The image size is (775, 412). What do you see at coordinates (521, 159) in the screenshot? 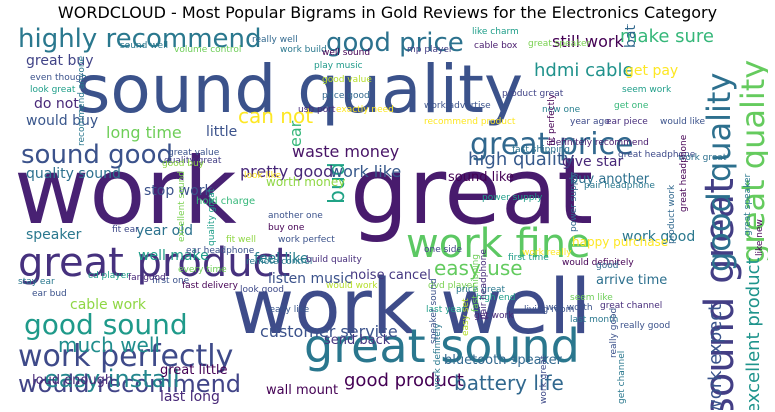
I see `cloud-word: high quality` at bounding box center [521, 159].